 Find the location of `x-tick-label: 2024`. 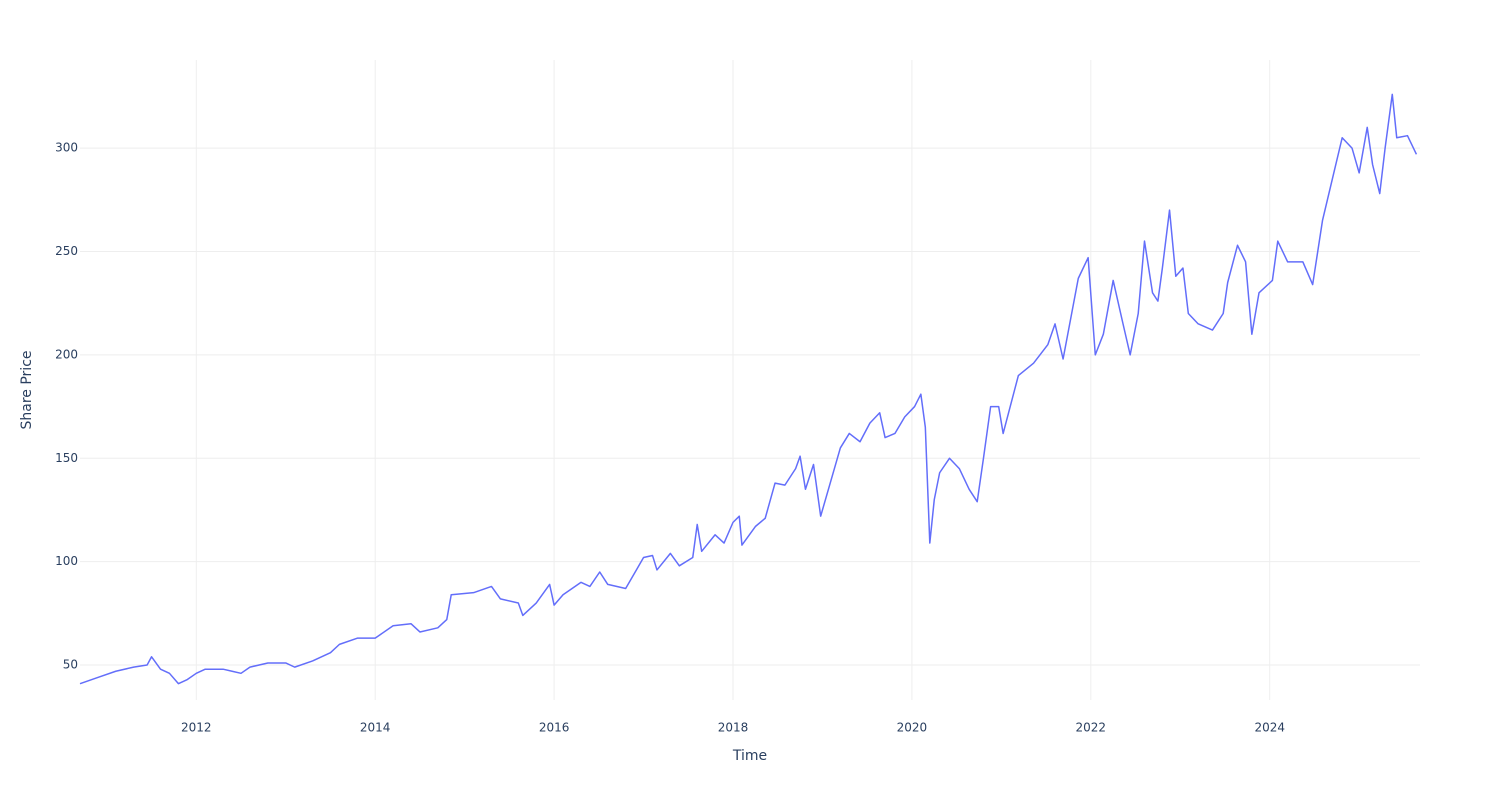

x-tick-label: 2024 is located at coordinates (1269, 728).